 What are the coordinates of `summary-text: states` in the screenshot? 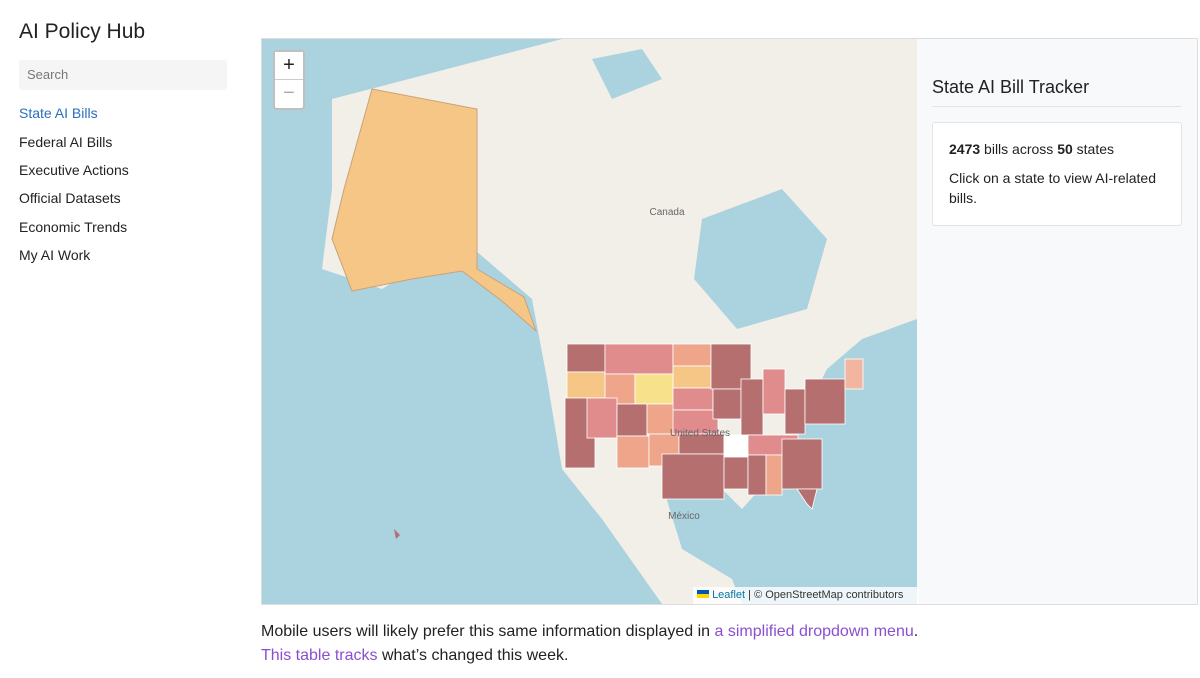 It's located at (1095, 149).